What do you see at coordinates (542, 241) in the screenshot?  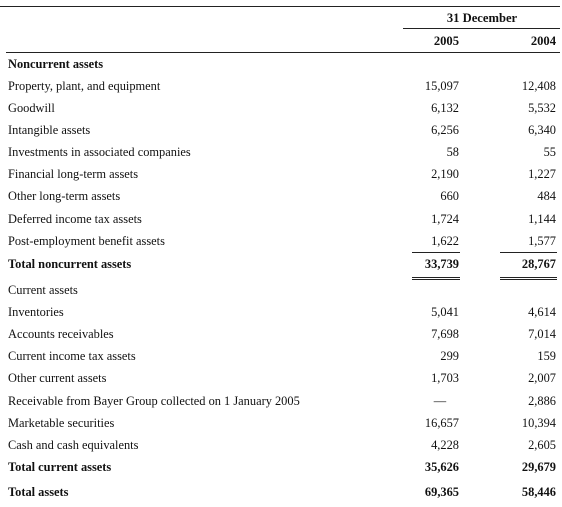 I see `value-2004: 1,577` at bounding box center [542, 241].